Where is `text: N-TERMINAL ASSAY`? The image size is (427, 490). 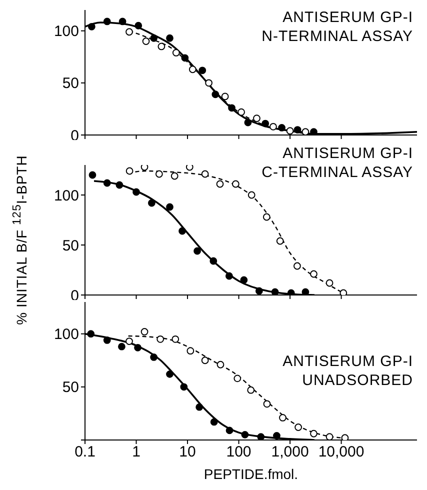 text: N-TERMINAL ASSAY is located at coordinates (337, 36).